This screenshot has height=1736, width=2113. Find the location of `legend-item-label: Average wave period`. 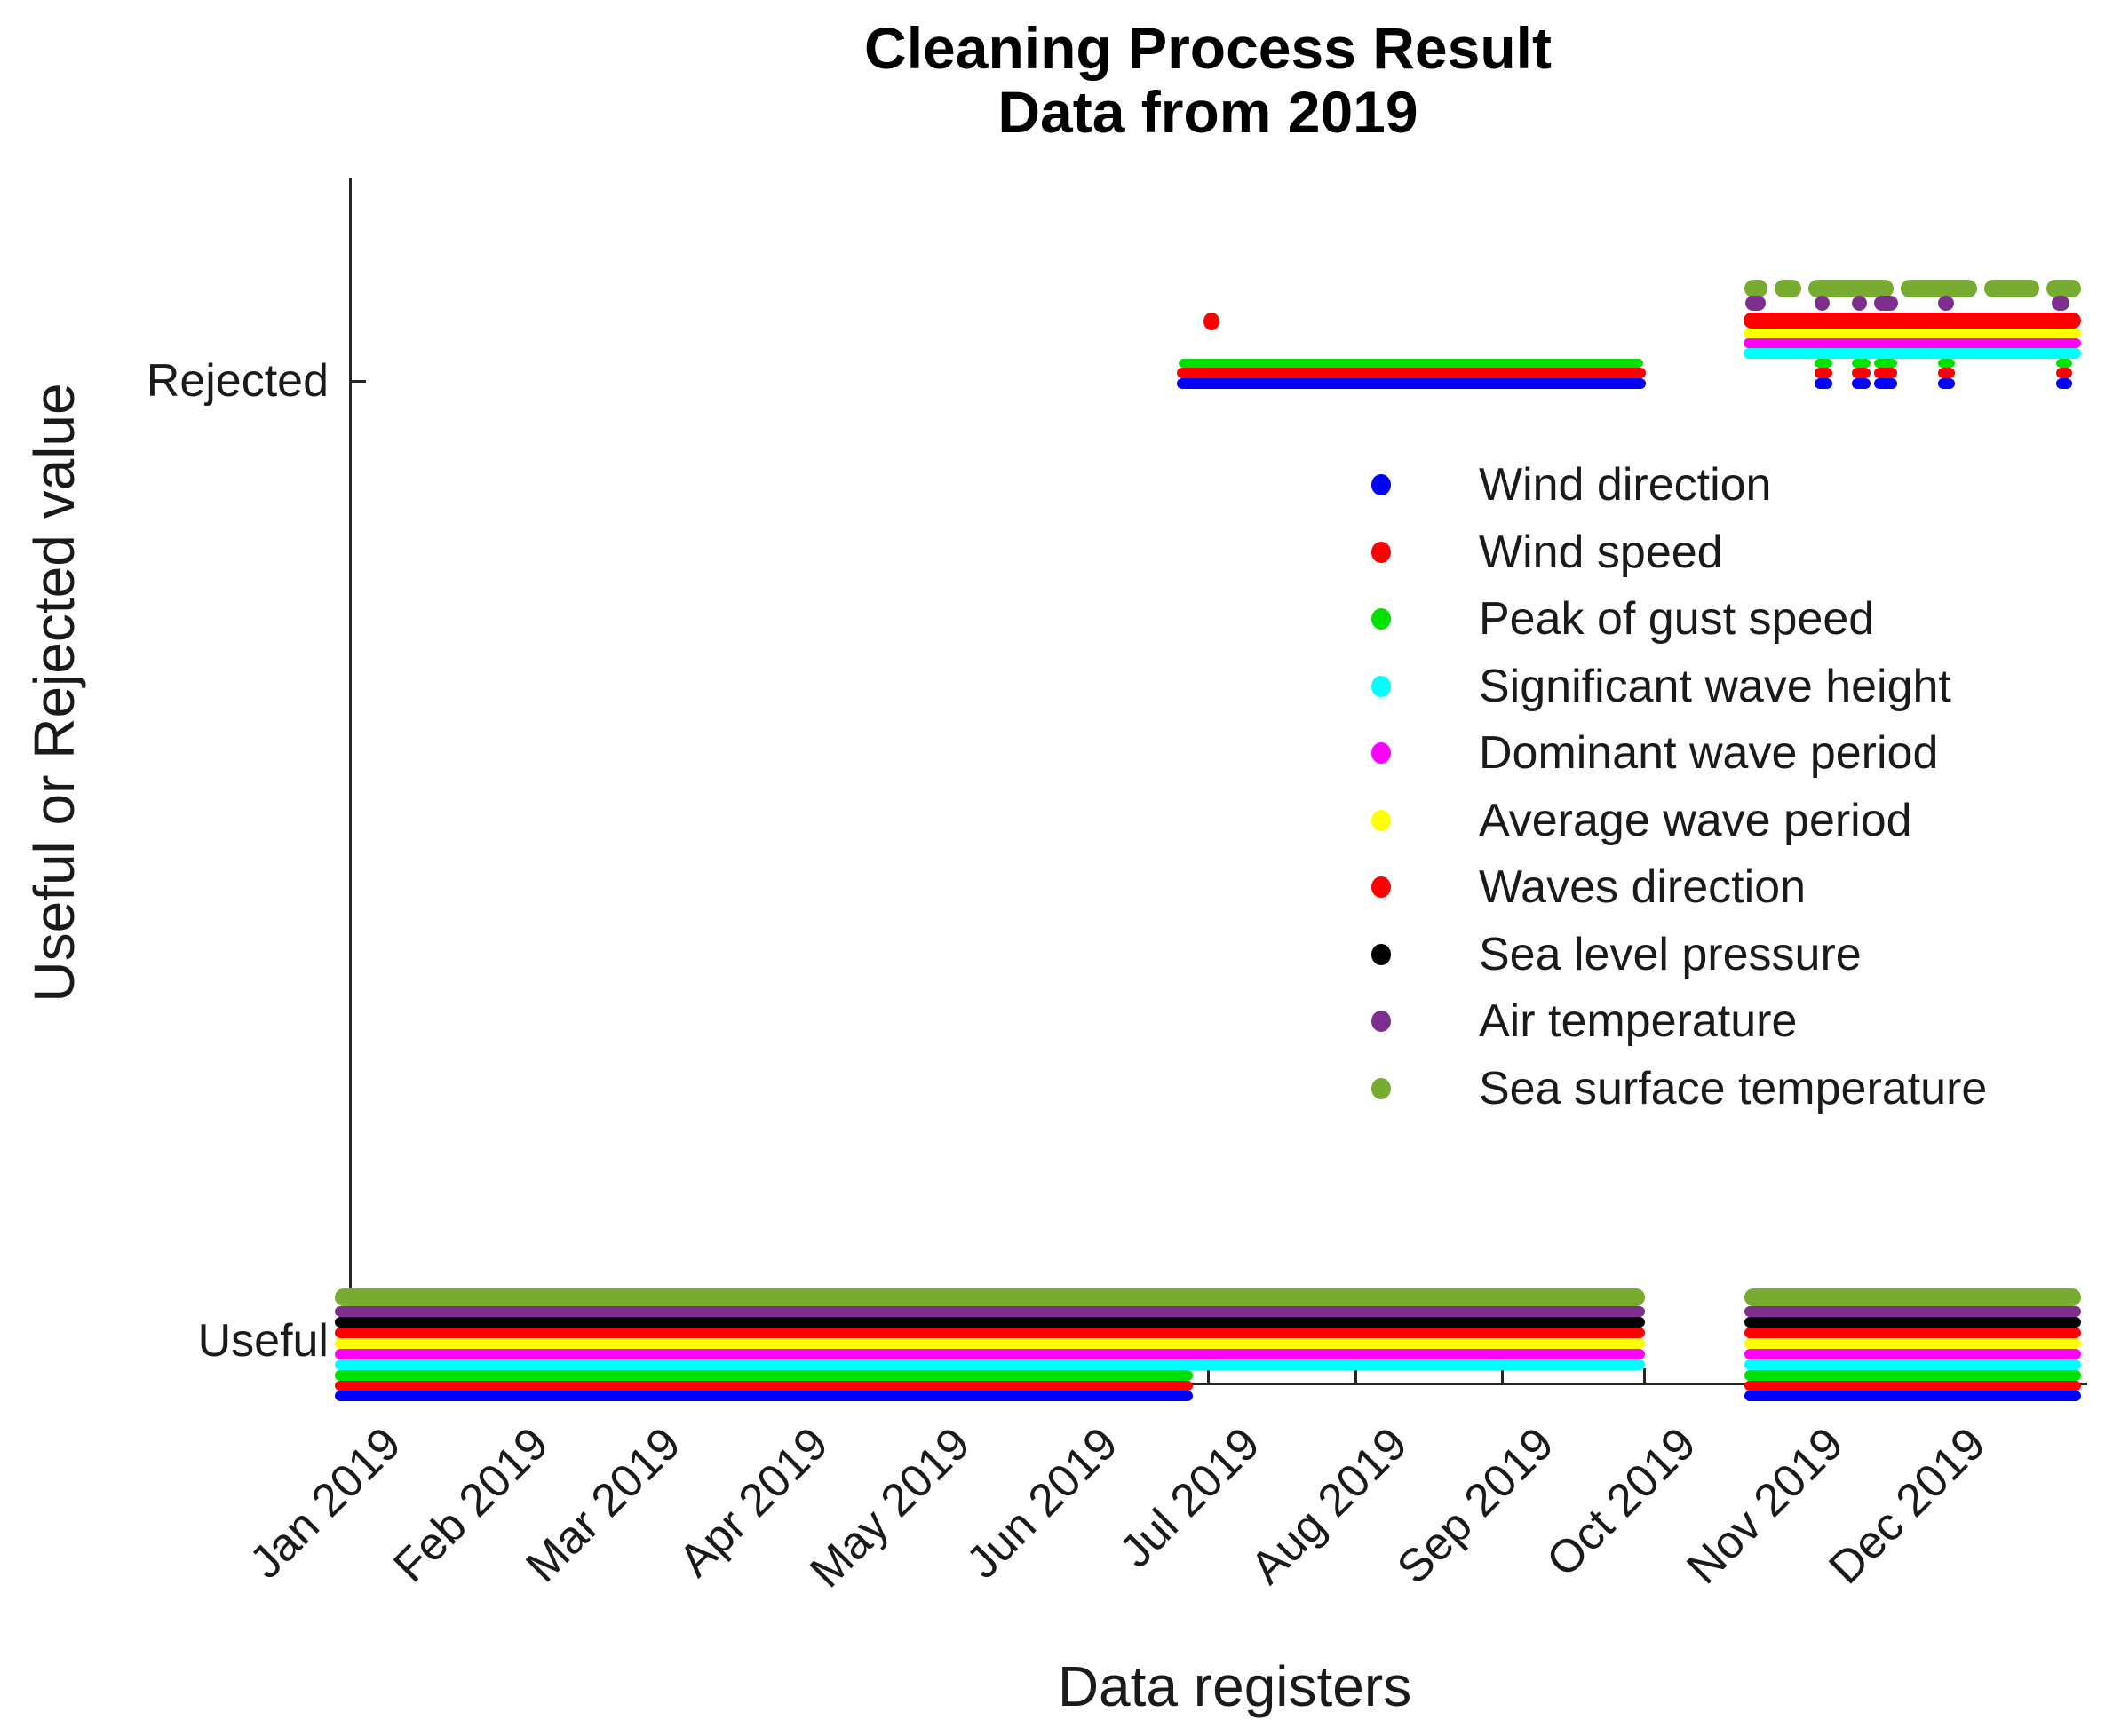

legend-item-label: Average wave period is located at coordinates (1695, 820).